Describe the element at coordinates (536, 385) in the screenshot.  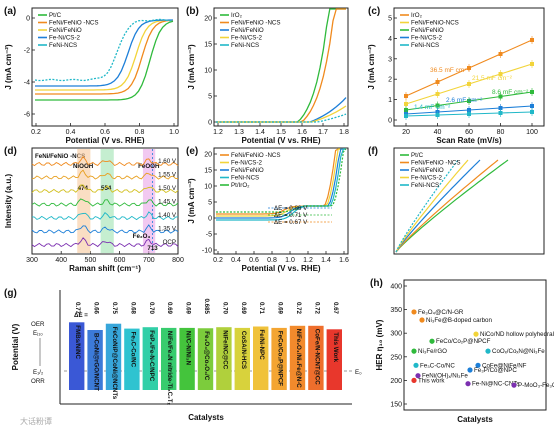
I see `panel-h-point-name: P-MoO₃-Fe₃O₄` at that location.